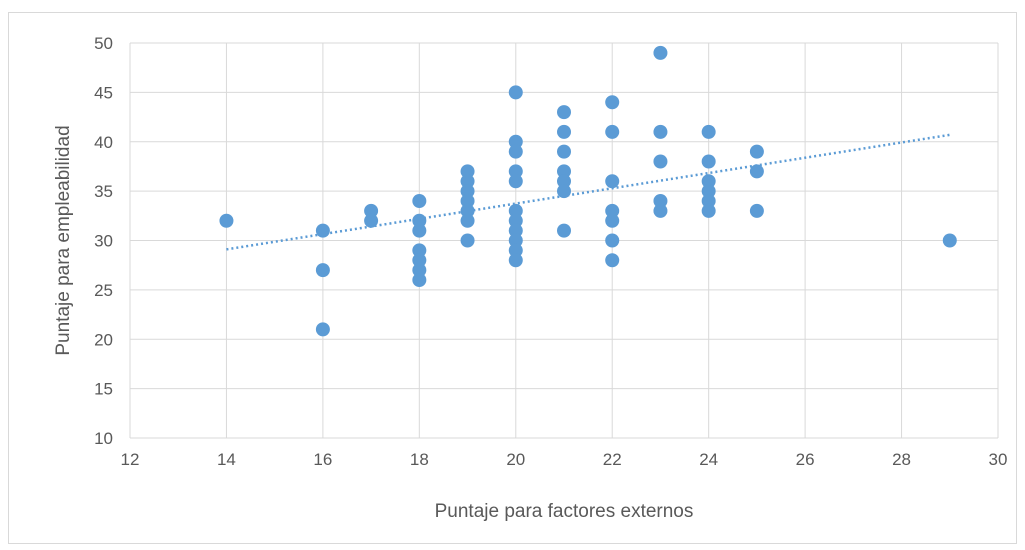 This screenshot has height=550, width=1025. I want to click on y-tick-label: 15, so click(103, 389).